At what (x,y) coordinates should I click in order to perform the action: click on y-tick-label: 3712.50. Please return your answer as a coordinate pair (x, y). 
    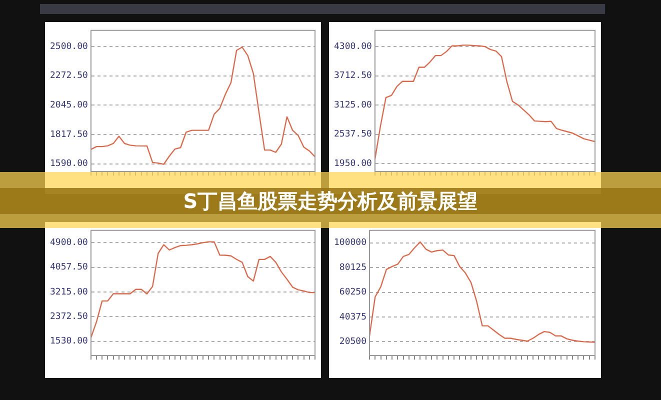
    Looking at the image, I should click on (353, 76).